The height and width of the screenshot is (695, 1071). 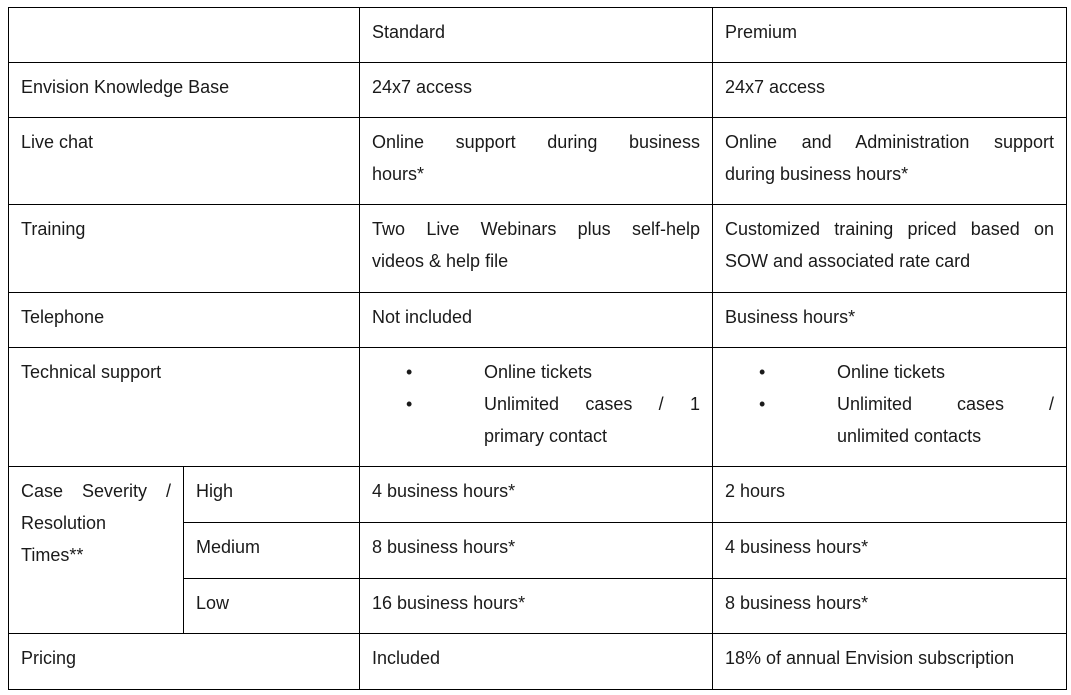 I want to click on premium-cell: 4 business hours*, so click(x=889, y=550).